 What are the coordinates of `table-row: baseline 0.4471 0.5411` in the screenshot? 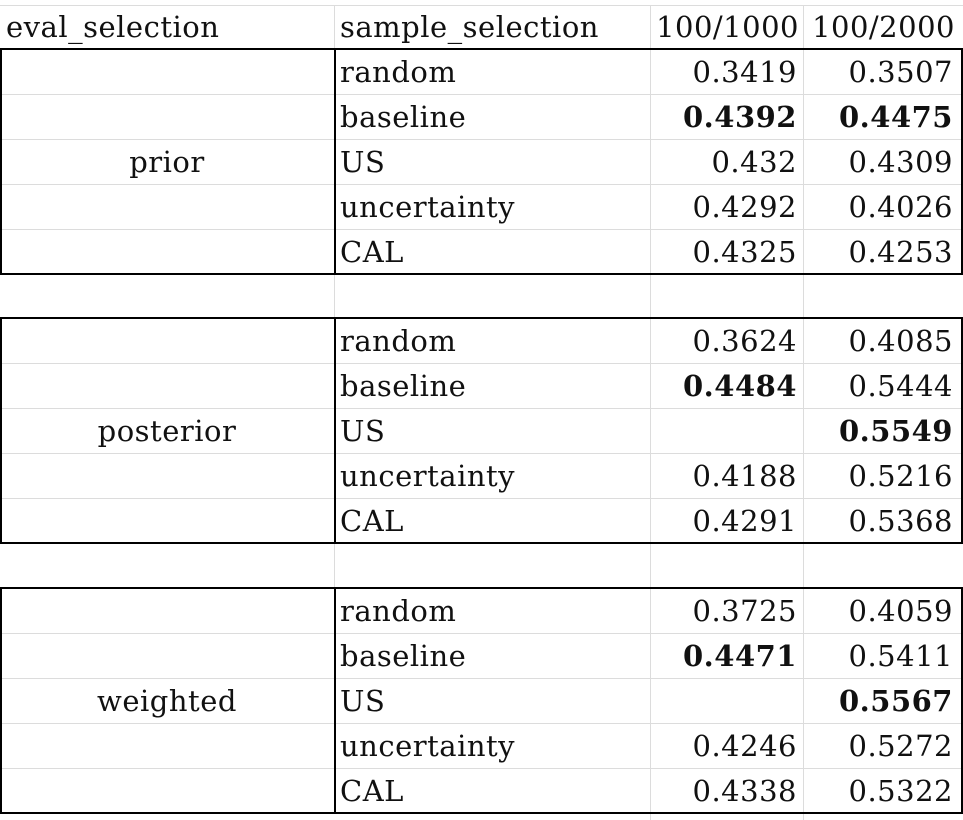 It's located at (481, 655).